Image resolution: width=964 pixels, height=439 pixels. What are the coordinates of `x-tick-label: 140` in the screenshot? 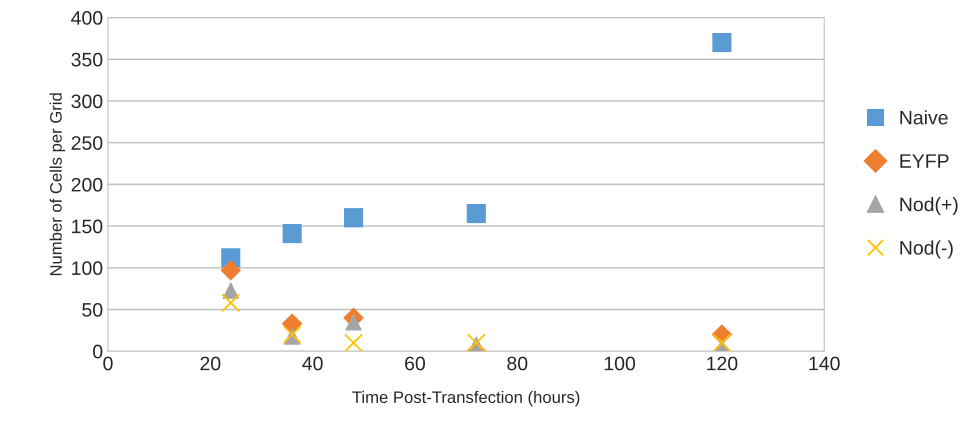 It's located at (824, 363).